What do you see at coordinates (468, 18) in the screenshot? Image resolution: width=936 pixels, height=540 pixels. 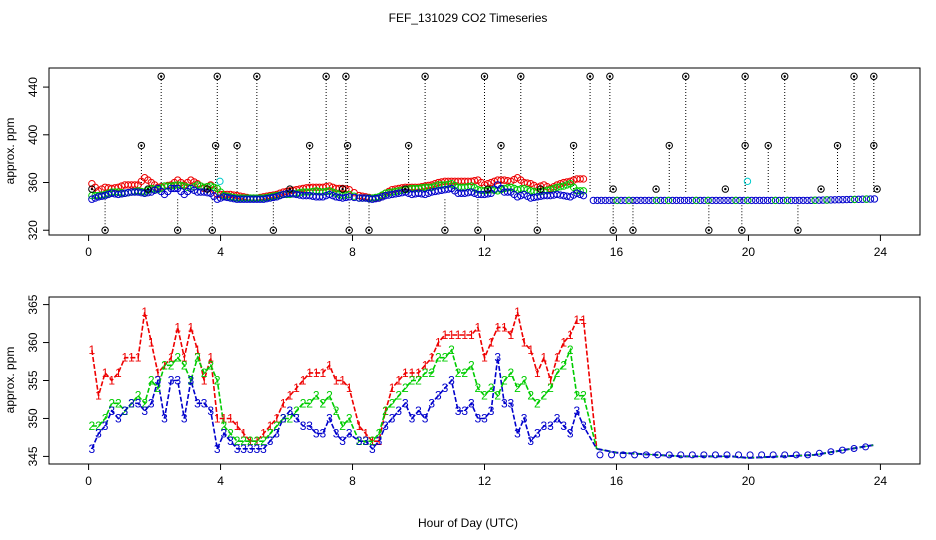 I see `chart-title: FEF_131029 CO2 Timeseries` at bounding box center [468, 18].